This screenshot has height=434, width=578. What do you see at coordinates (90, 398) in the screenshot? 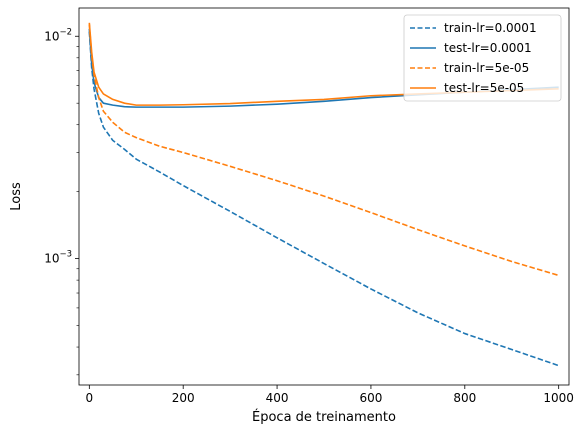
I see `x-tick-label: 0` at bounding box center [90, 398].